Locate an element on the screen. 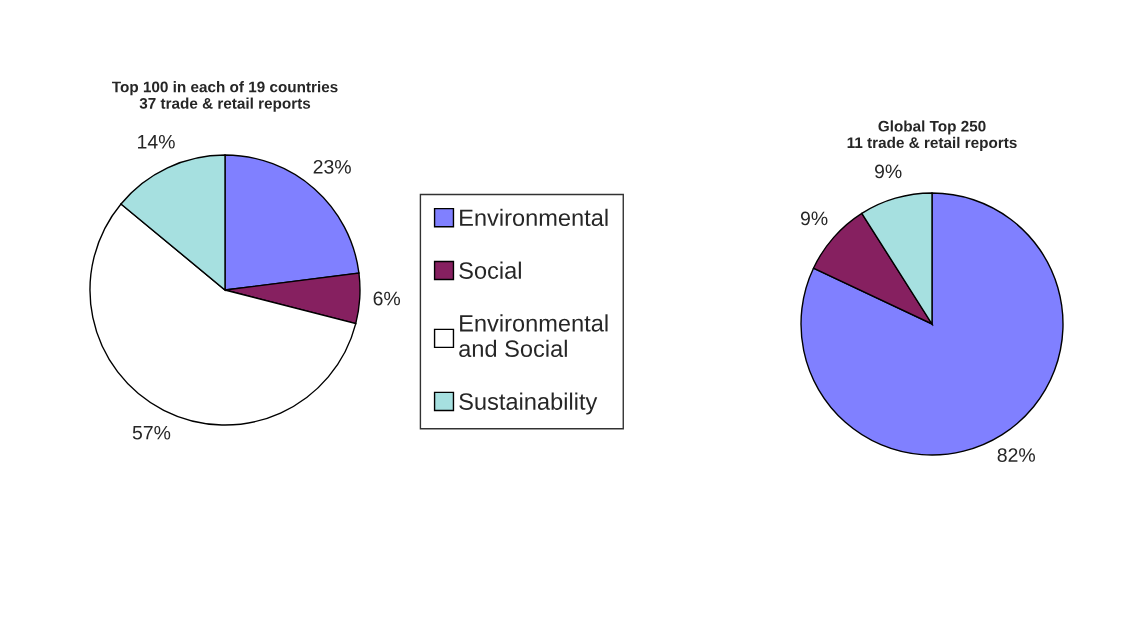  legend-label: Environmental and Social is located at coordinates (533, 336).